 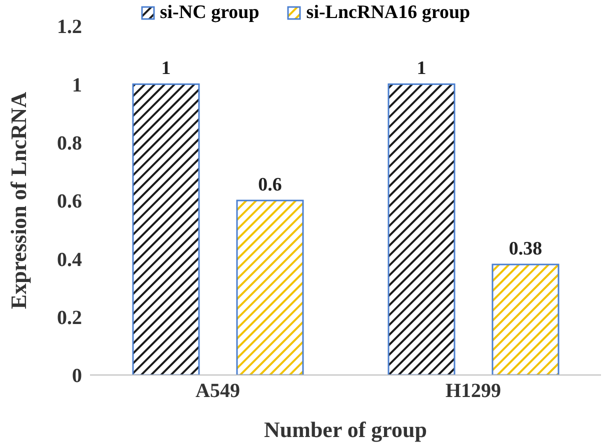 What do you see at coordinates (388, 13) in the screenshot?
I see `legend-label: si-LncRNA16 group` at bounding box center [388, 13].